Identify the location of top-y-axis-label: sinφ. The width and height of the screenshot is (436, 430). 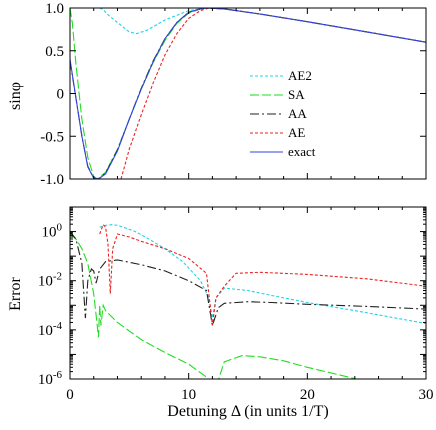
(15, 96).